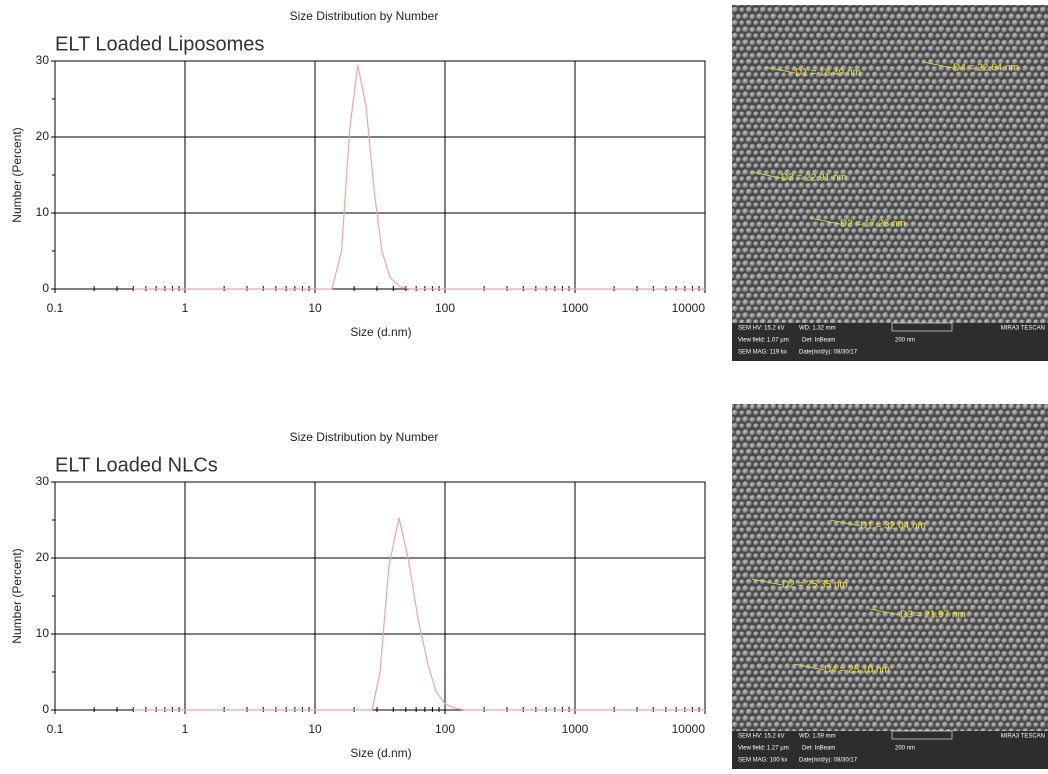  Describe the element at coordinates (815, 585) in the screenshot. I see `measurement-label: D2 = 25.35 nm` at that location.